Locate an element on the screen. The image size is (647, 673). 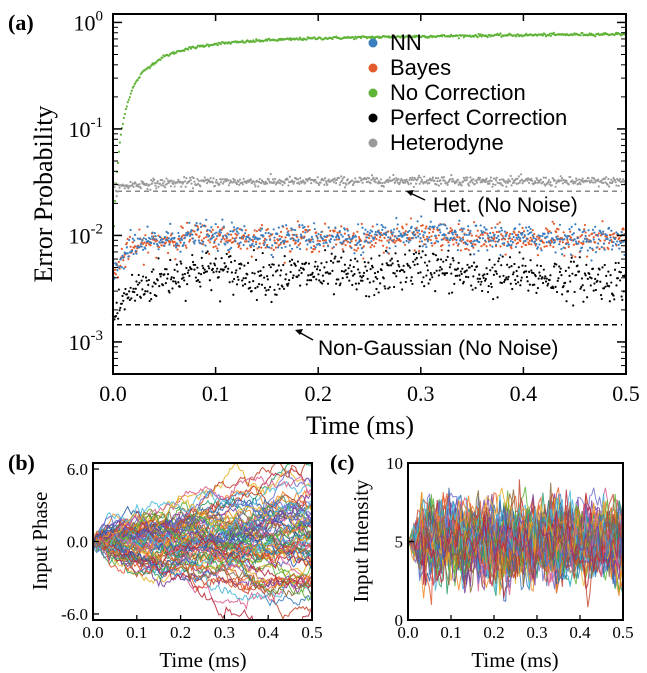
panel-b-ylabel: Input Phase is located at coordinates (40, 541).